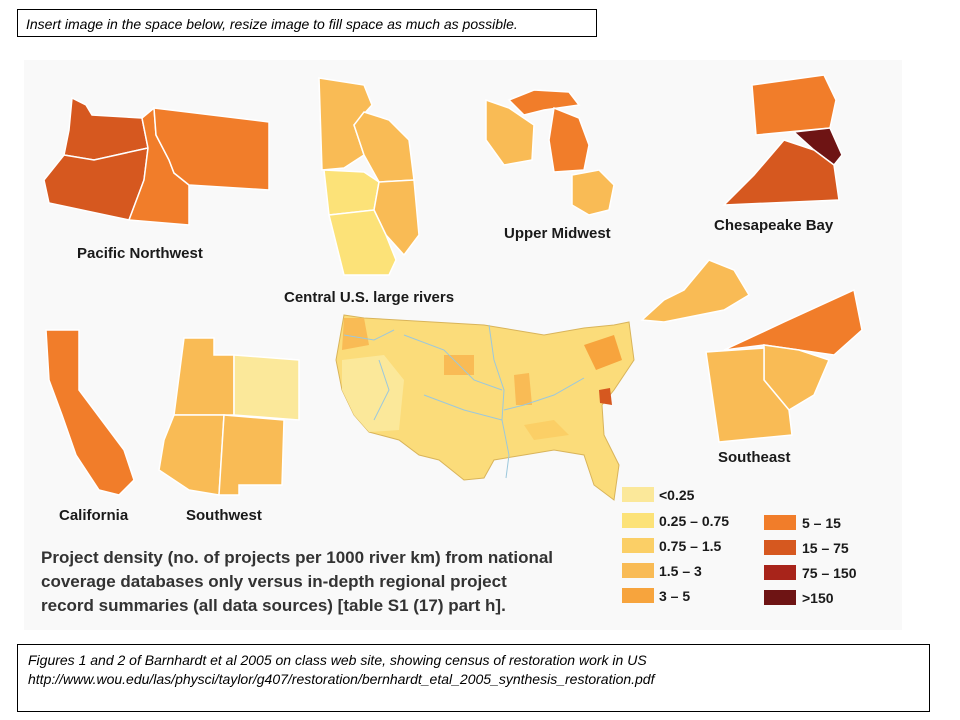 The image size is (960, 720). I want to click on region-label-southwest: Southwest, so click(224, 515).